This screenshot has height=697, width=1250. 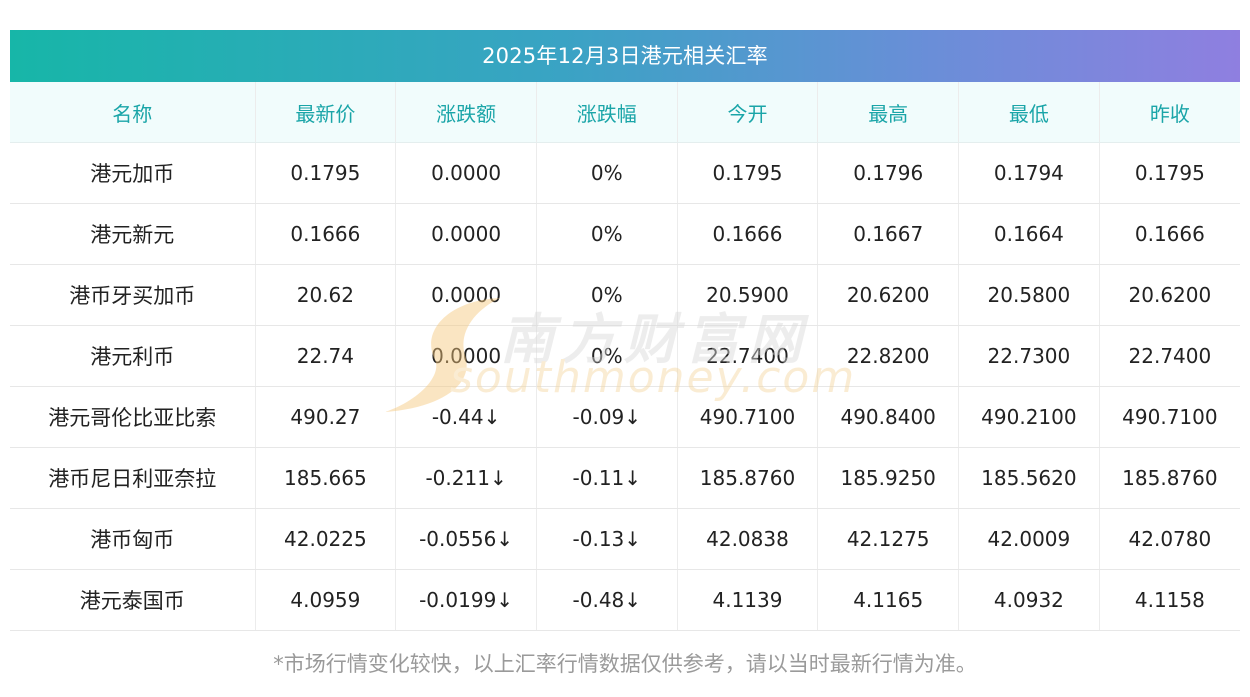 What do you see at coordinates (888, 295) in the screenshot?
I see `high-price: 20.6200` at bounding box center [888, 295].